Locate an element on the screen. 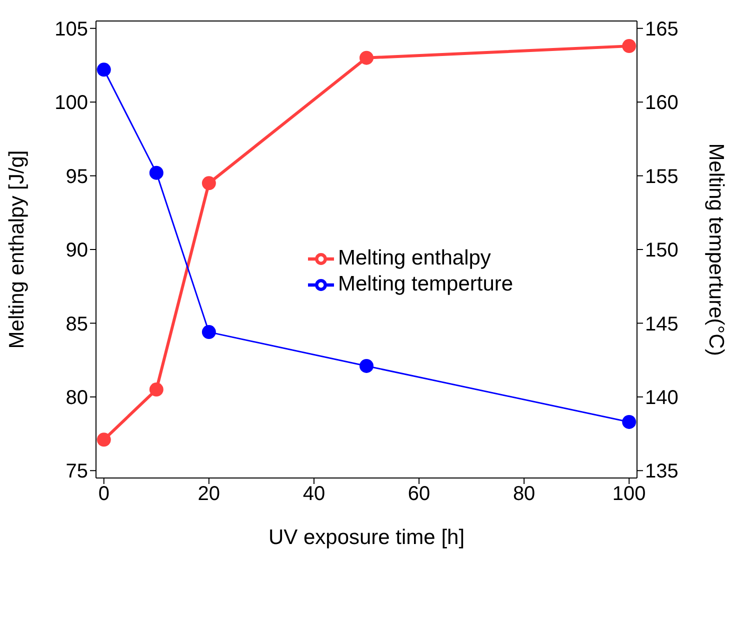 The height and width of the screenshot is (632, 733). y2-tick-label: 150 is located at coordinates (661, 251).